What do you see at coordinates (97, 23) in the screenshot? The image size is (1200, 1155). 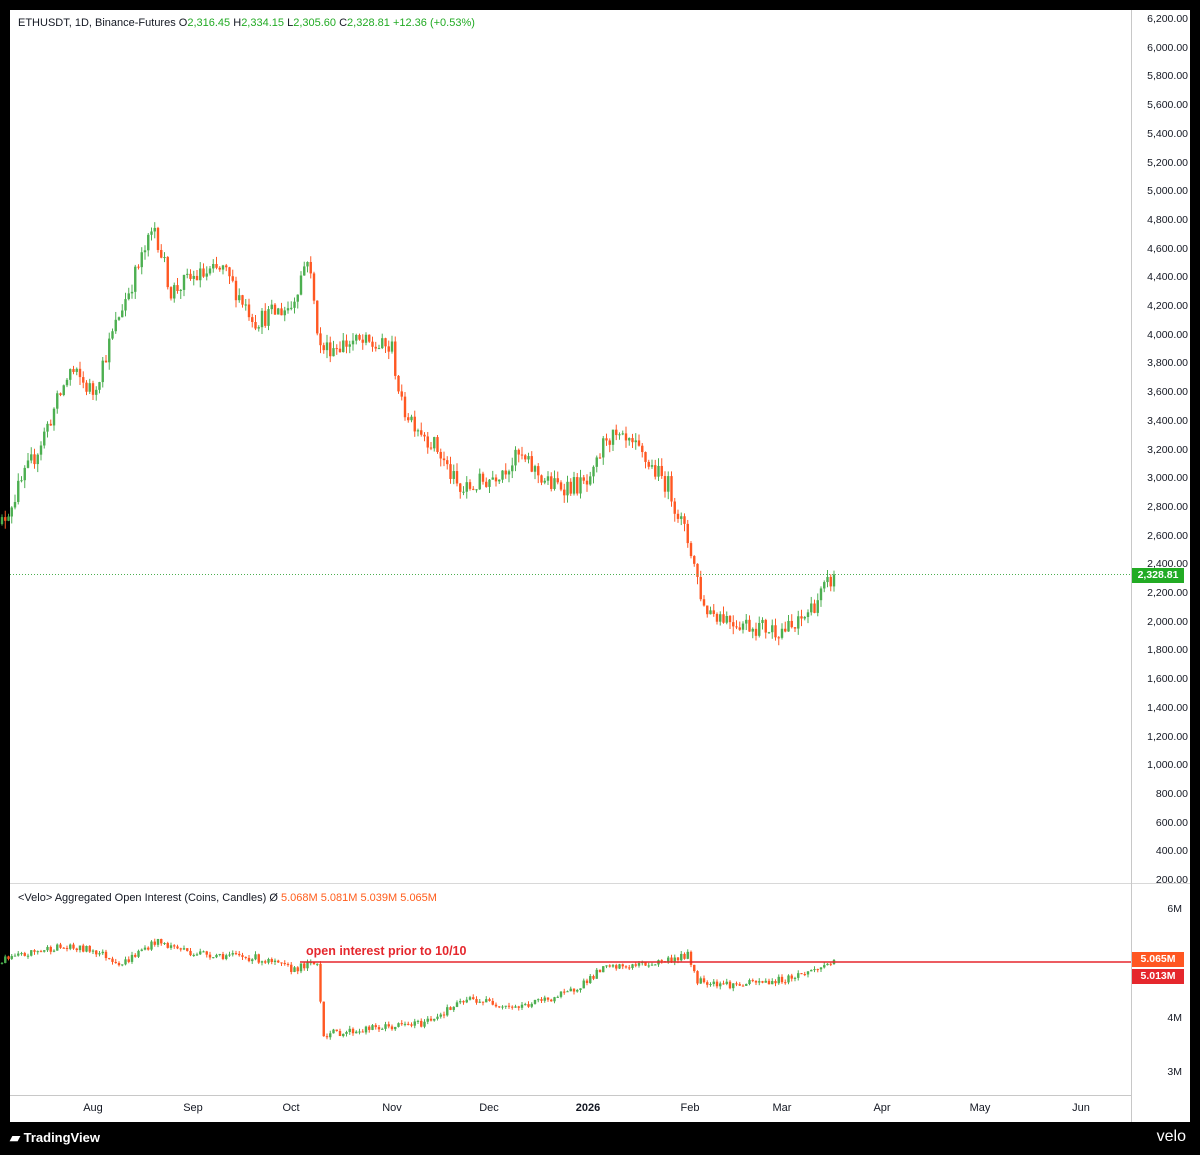 I see `legend-symbol: ETHUSDT, 1D, Binance-Futures` at bounding box center [97, 23].